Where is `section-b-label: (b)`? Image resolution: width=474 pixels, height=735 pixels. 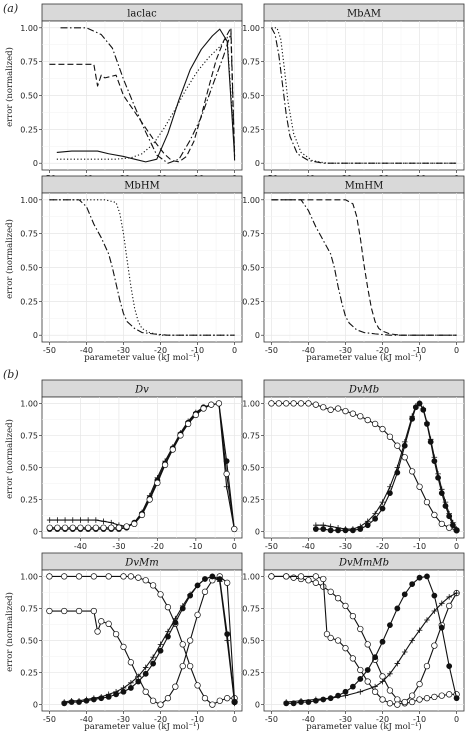 section-b-label: (b) is located at coordinates (11, 374).